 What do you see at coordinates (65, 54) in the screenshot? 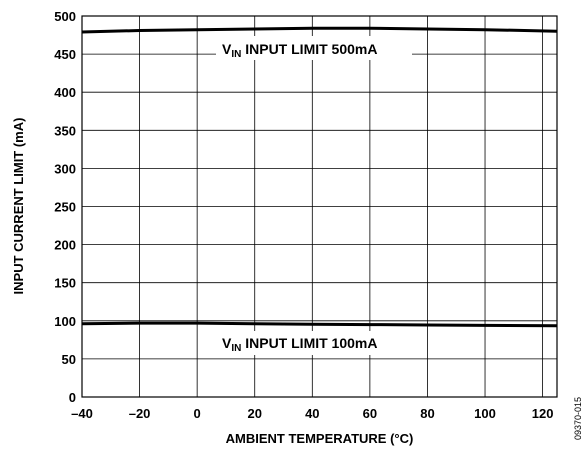
I see `y-tick-label: 450` at bounding box center [65, 54].